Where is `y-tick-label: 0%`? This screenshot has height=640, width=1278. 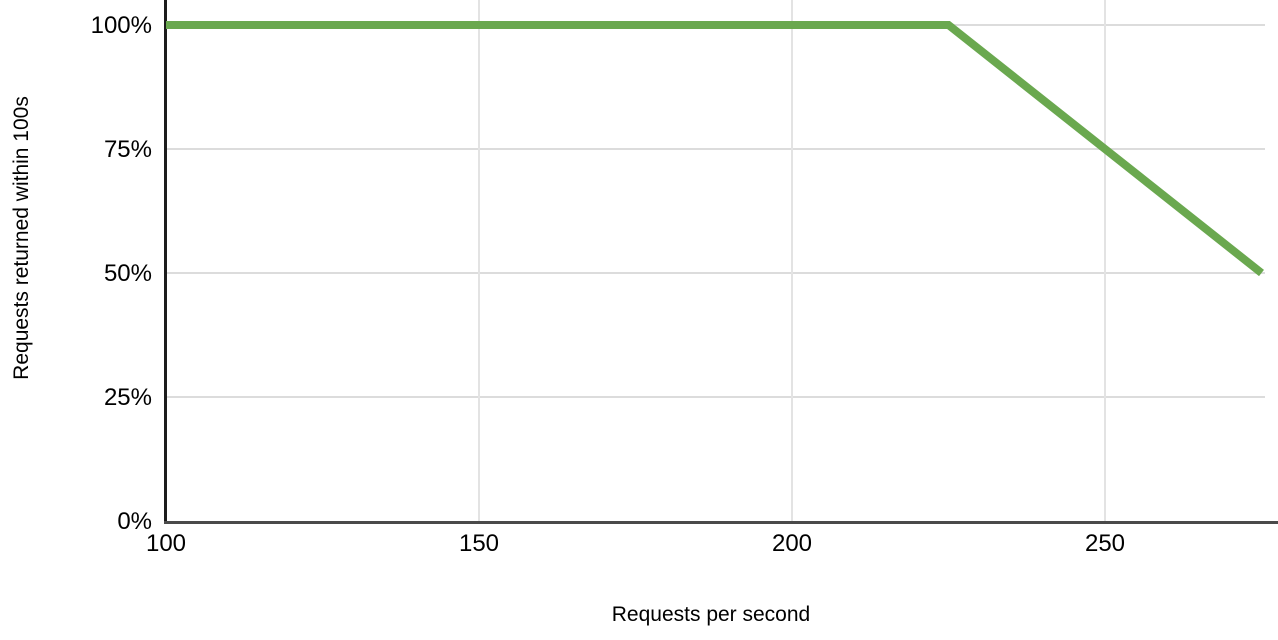
y-tick-label: 0% is located at coordinates (134, 521).